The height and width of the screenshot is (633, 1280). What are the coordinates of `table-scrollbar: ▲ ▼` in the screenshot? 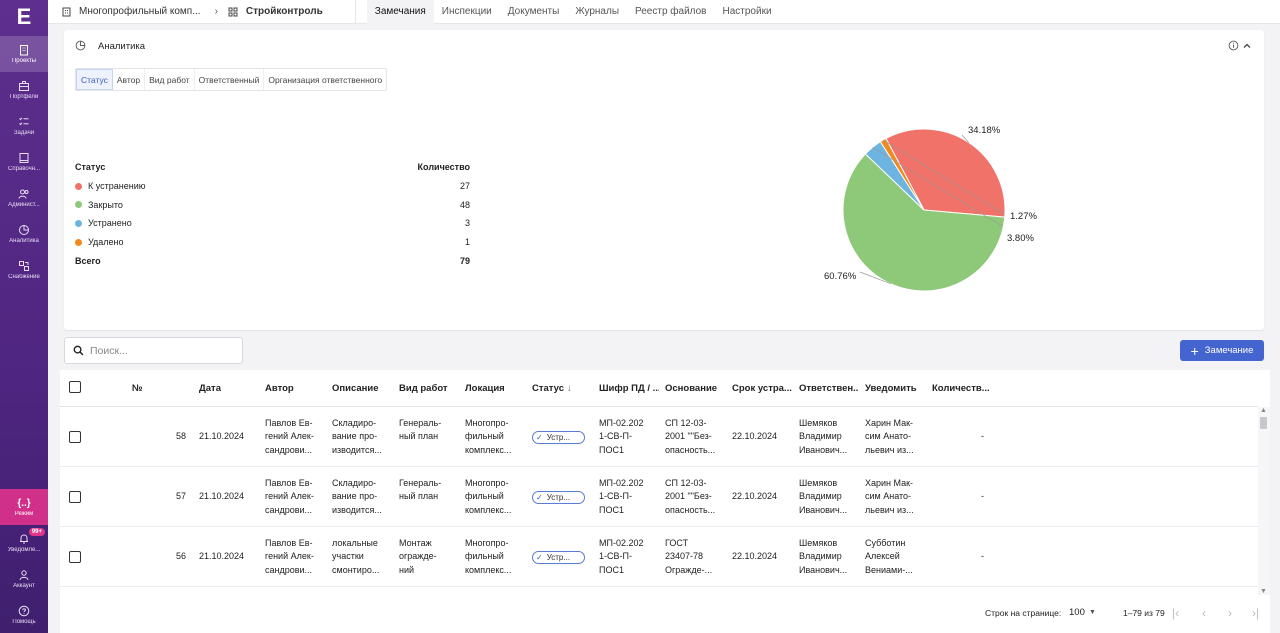 It's located at (1264, 501).